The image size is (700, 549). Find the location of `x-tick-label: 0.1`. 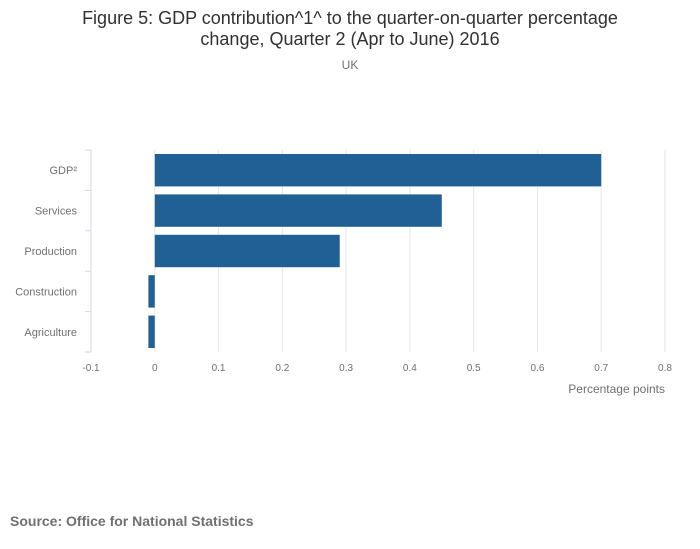

x-tick-label: 0.1 is located at coordinates (219, 368).